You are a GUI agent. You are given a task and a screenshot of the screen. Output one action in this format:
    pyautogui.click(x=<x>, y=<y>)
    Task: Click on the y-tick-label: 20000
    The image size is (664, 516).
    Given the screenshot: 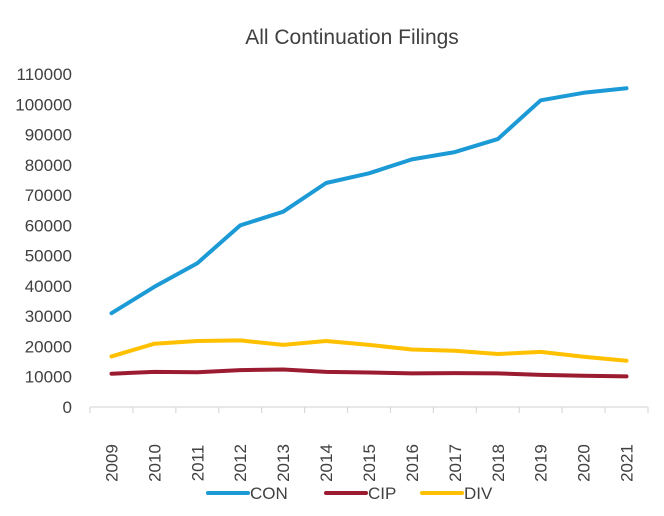 What is the action you would take?
    pyautogui.click(x=48, y=346)
    